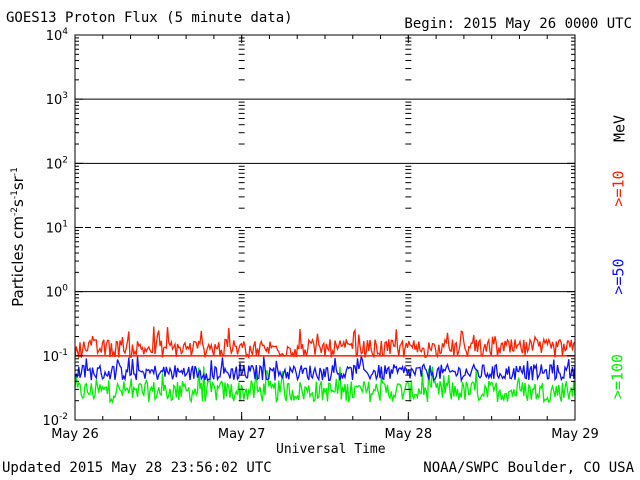 This screenshot has width=640, height=480. What do you see at coordinates (57, 292) in the screenshot?
I see `y-tick-label: 10⁰` at bounding box center [57, 292].